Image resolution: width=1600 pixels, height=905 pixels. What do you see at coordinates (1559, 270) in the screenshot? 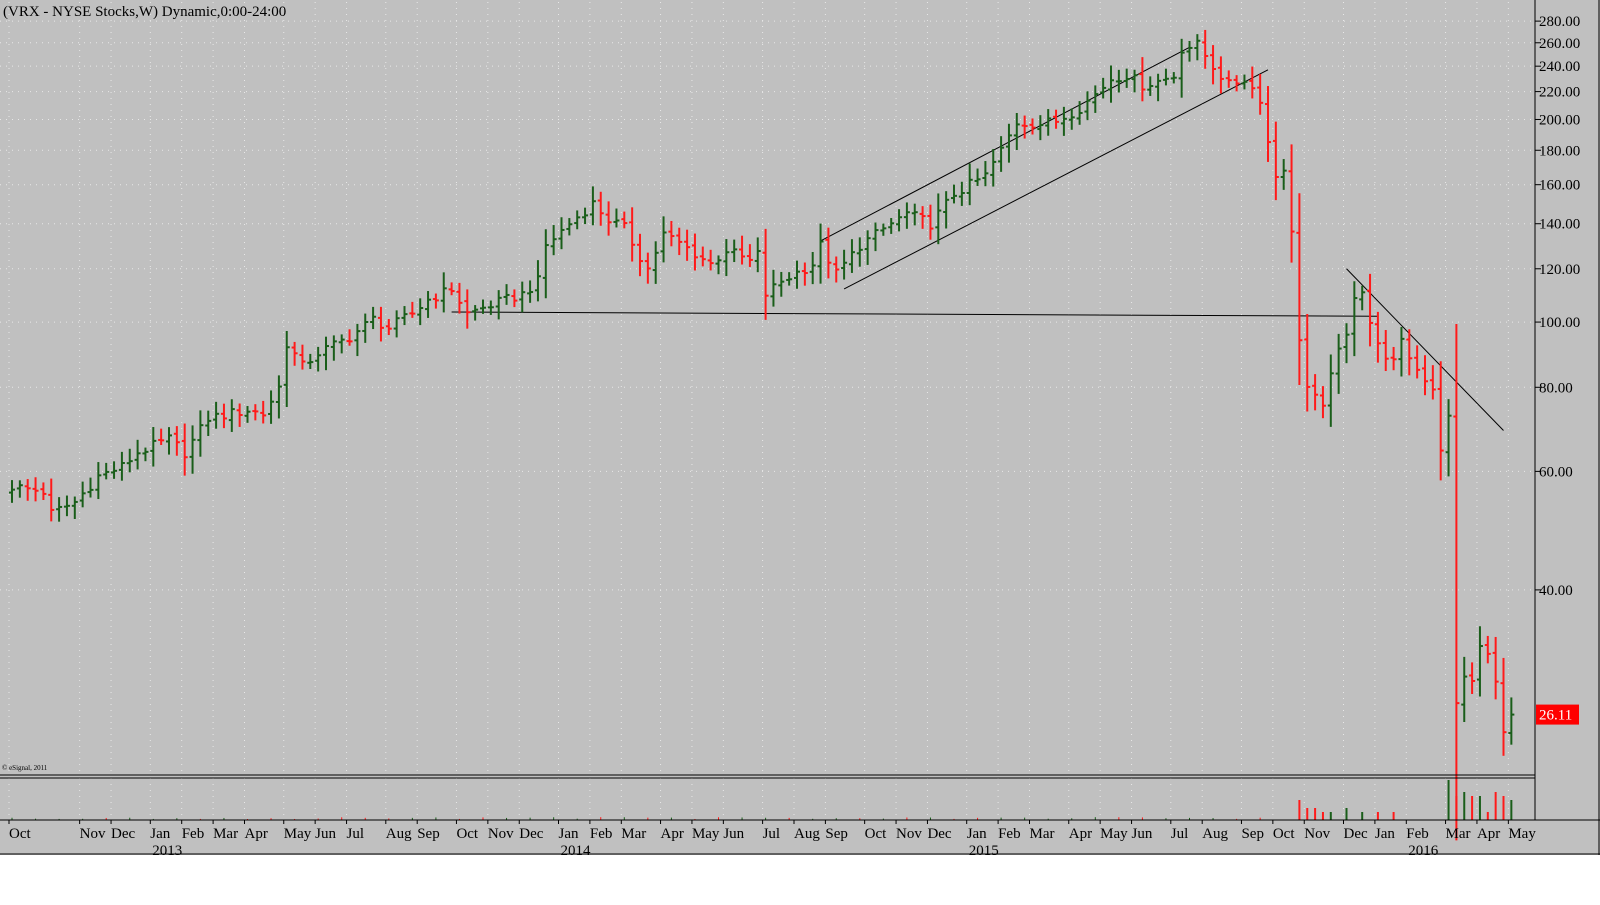
I see `y-axis-tick-label: 120.00` at bounding box center [1559, 270].